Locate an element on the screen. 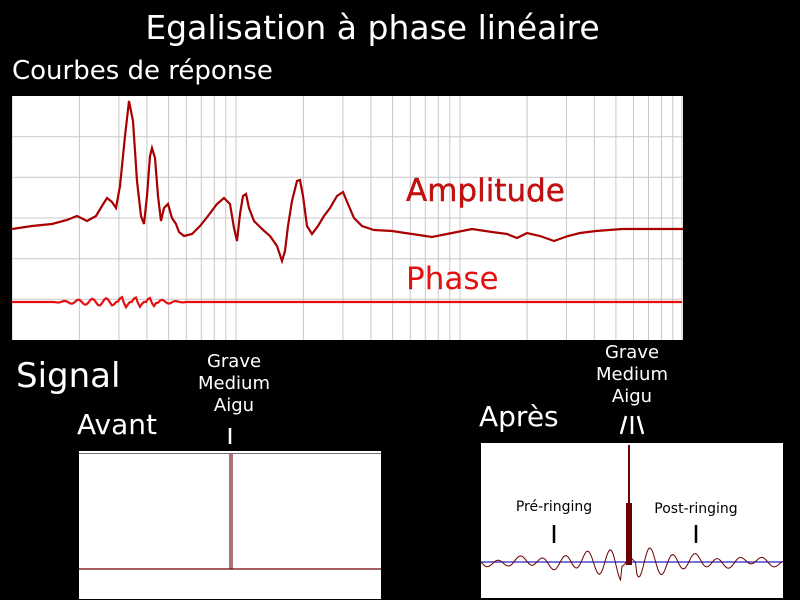 The width and height of the screenshot is (800, 600). after-signal-panel: Pré-ringing Post-ringing is located at coordinates (632, 520).